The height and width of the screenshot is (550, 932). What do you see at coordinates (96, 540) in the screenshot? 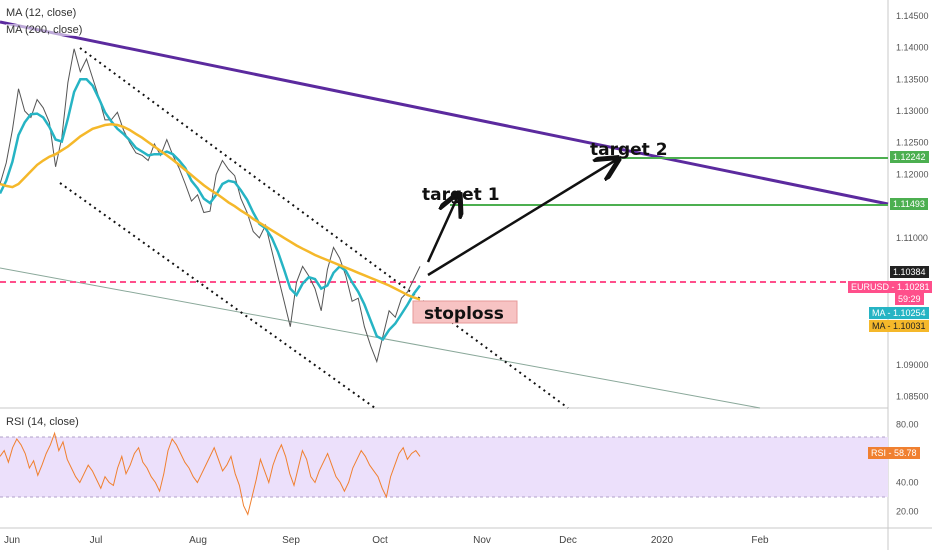
I see `x-tick-label: Jul` at bounding box center [96, 540].